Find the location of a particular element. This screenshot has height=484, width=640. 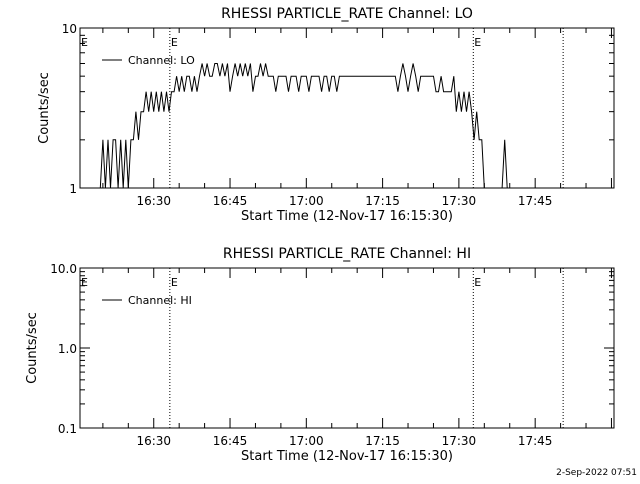

y-tick-label: 1.0 is located at coordinates (67, 349).